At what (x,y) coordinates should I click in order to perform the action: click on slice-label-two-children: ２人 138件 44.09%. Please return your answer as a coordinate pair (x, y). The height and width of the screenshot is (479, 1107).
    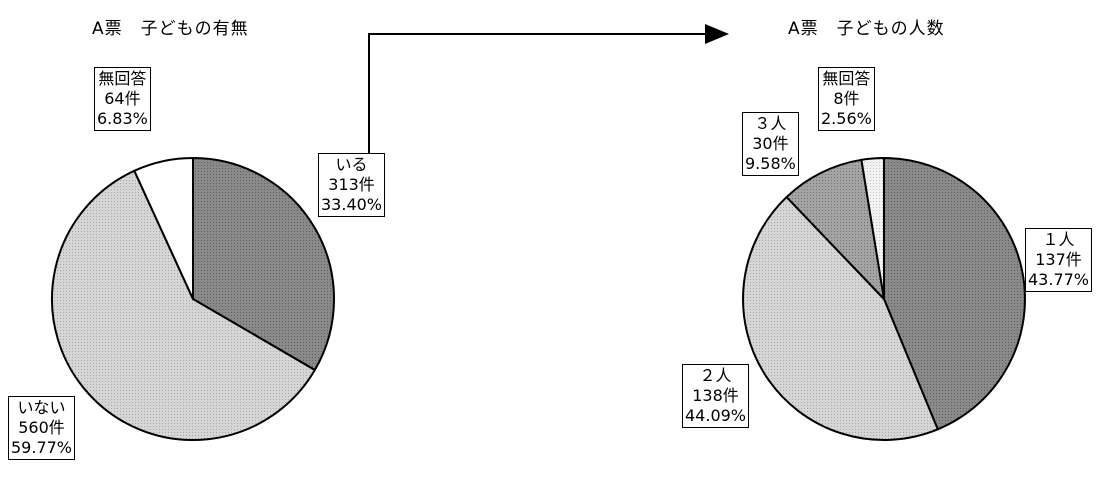
    Looking at the image, I should click on (716, 396).